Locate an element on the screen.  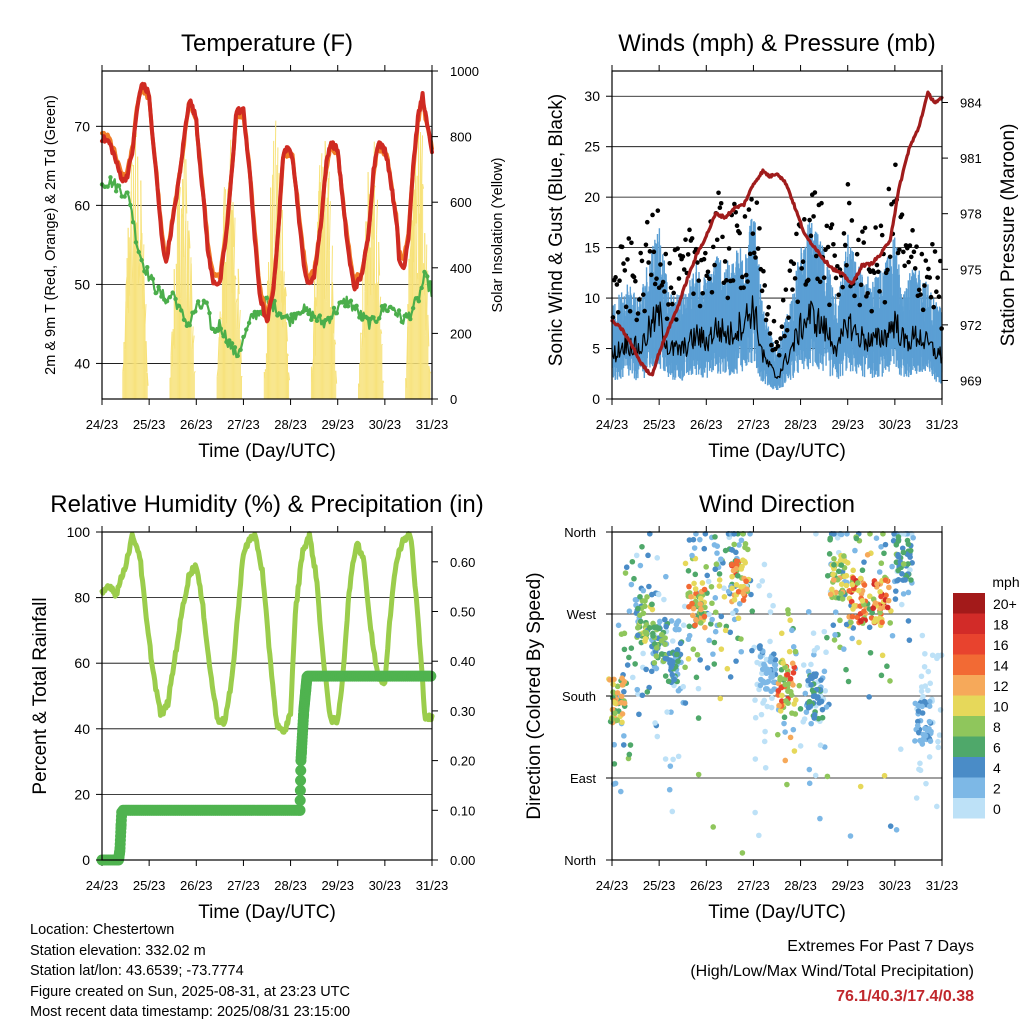
y-tick-label: West is located at coordinates (582, 614).